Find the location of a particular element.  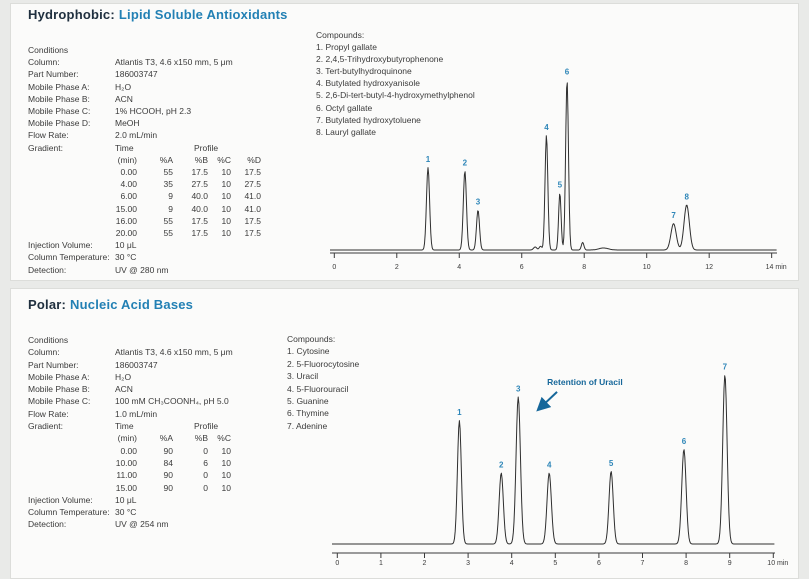

annotation-text: Retention of Uracil is located at coordinates (585, 382).